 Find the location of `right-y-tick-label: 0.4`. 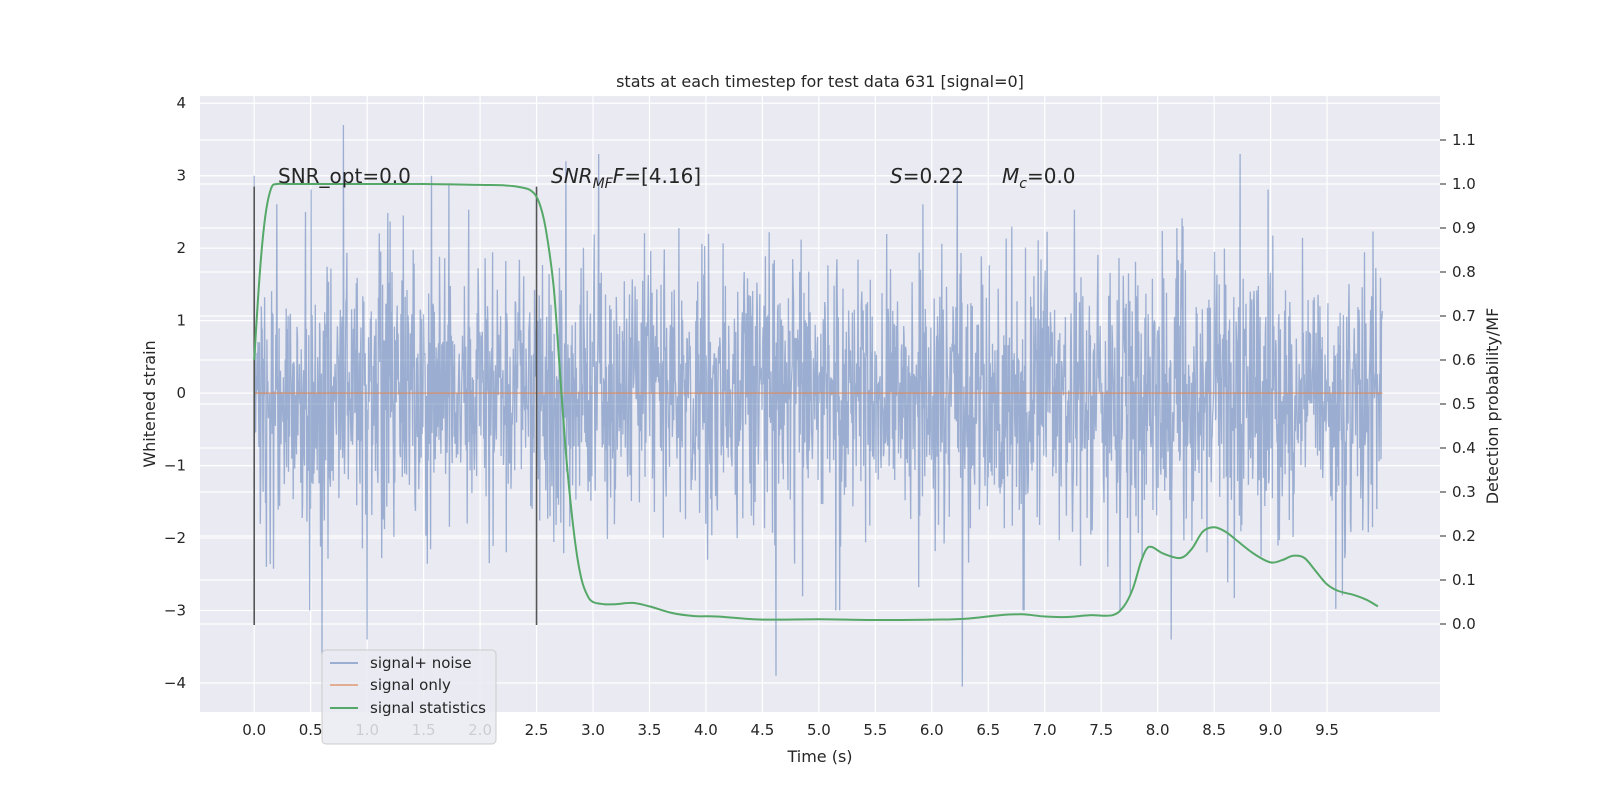

right-y-tick-label: 0.4 is located at coordinates (1464, 448).